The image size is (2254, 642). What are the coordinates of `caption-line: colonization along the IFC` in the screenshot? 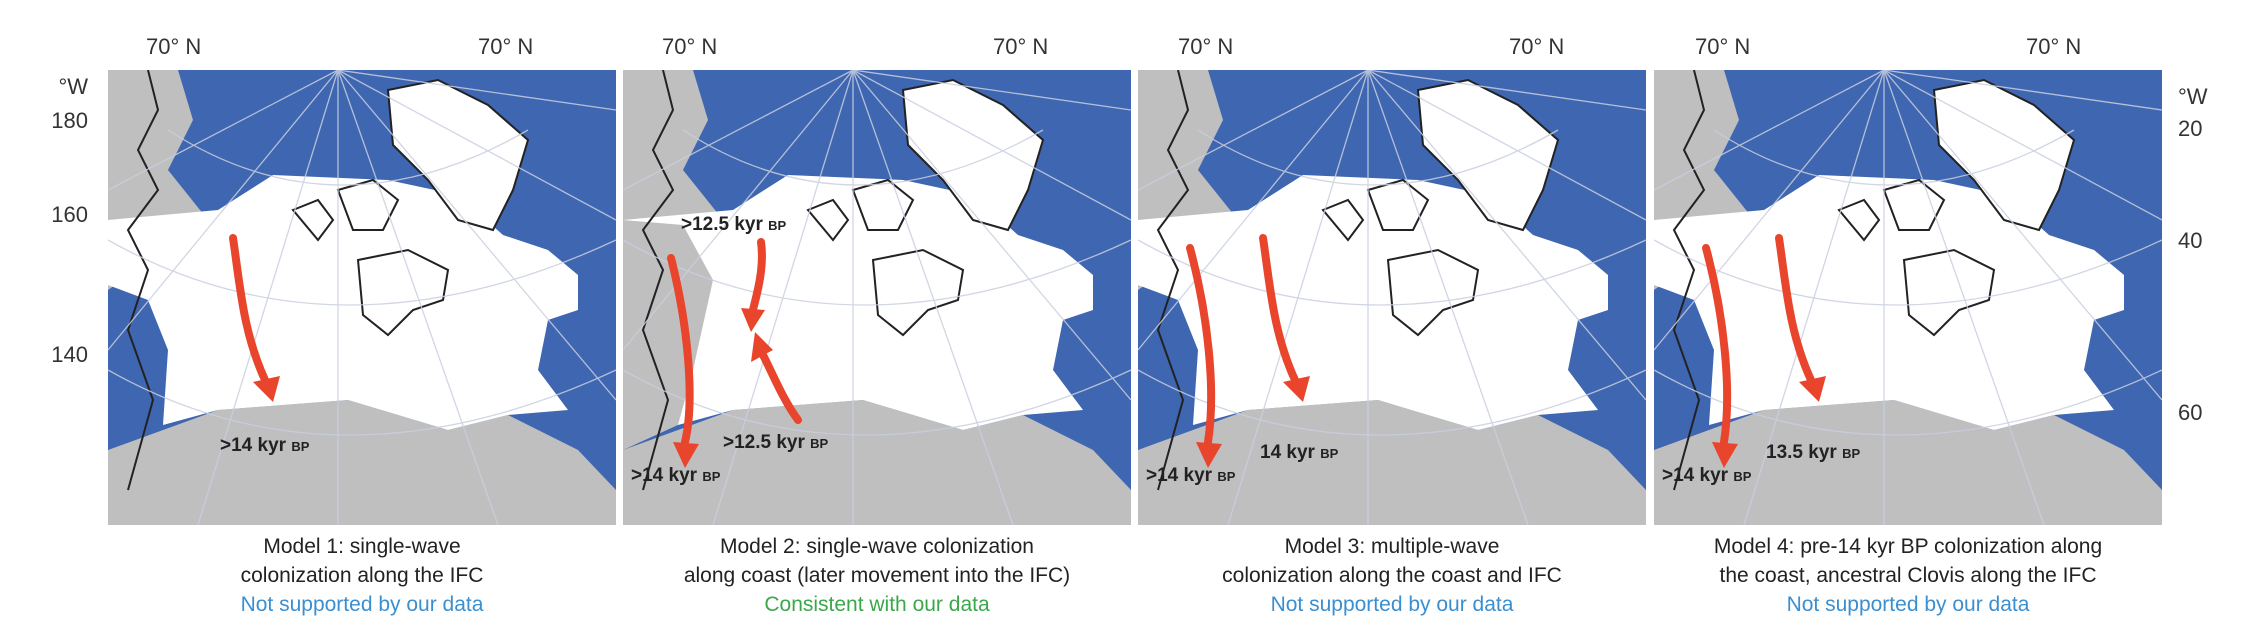 It's located at (362, 575).